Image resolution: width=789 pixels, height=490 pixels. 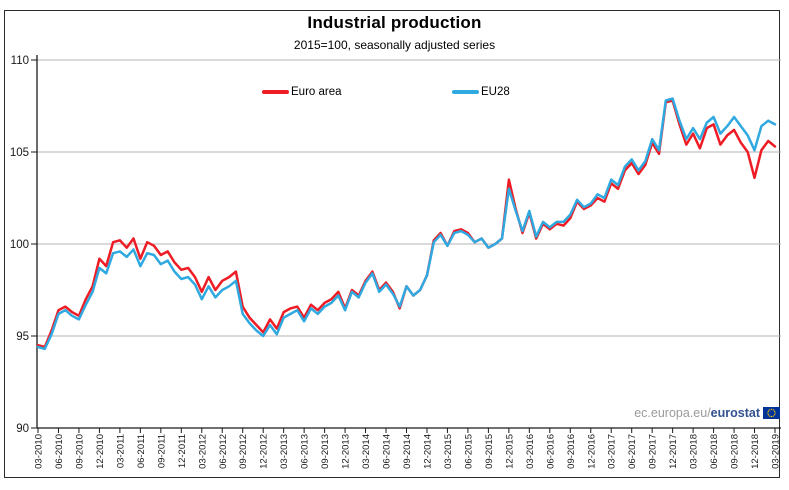 What do you see at coordinates (346, 451) in the screenshot?
I see `svg-text: 12-2013` at bounding box center [346, 451].